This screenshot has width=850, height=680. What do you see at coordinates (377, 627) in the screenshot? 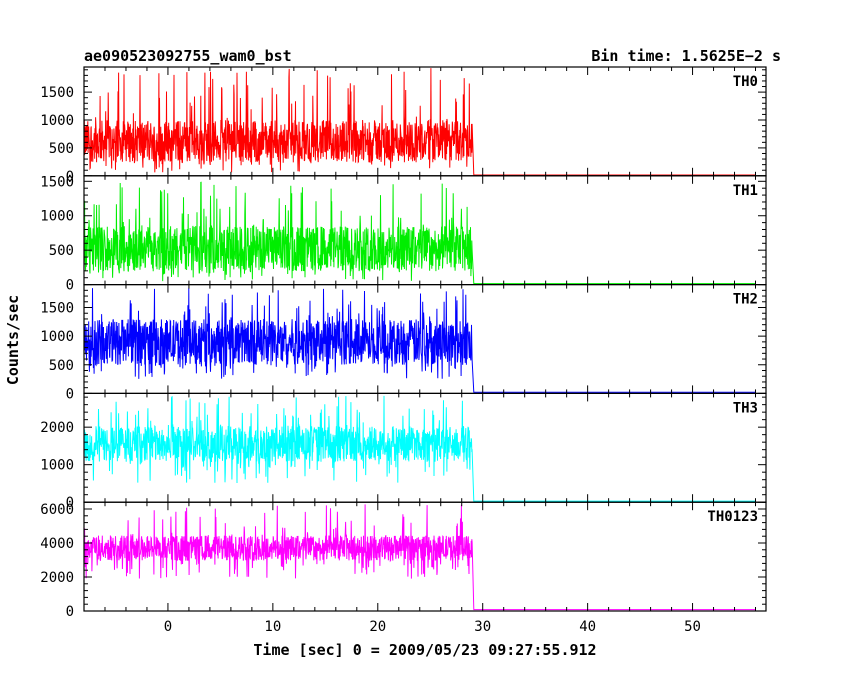
I see `x-tick-label: 20` at bounding box center [377, 627].